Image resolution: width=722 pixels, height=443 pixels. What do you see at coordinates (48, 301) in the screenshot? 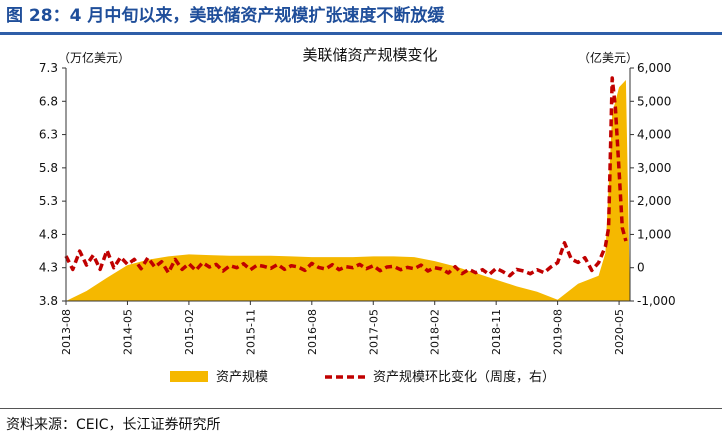
I see `left-tick-label: 3.8` at bounding box center [48, 301].